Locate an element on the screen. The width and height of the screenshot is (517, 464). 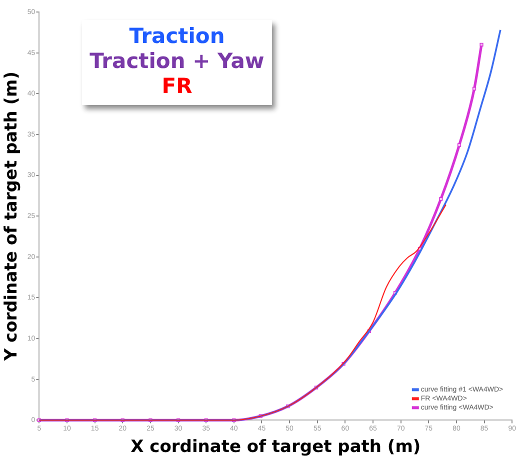
annotation: FR is located at coordinates (177, 86).